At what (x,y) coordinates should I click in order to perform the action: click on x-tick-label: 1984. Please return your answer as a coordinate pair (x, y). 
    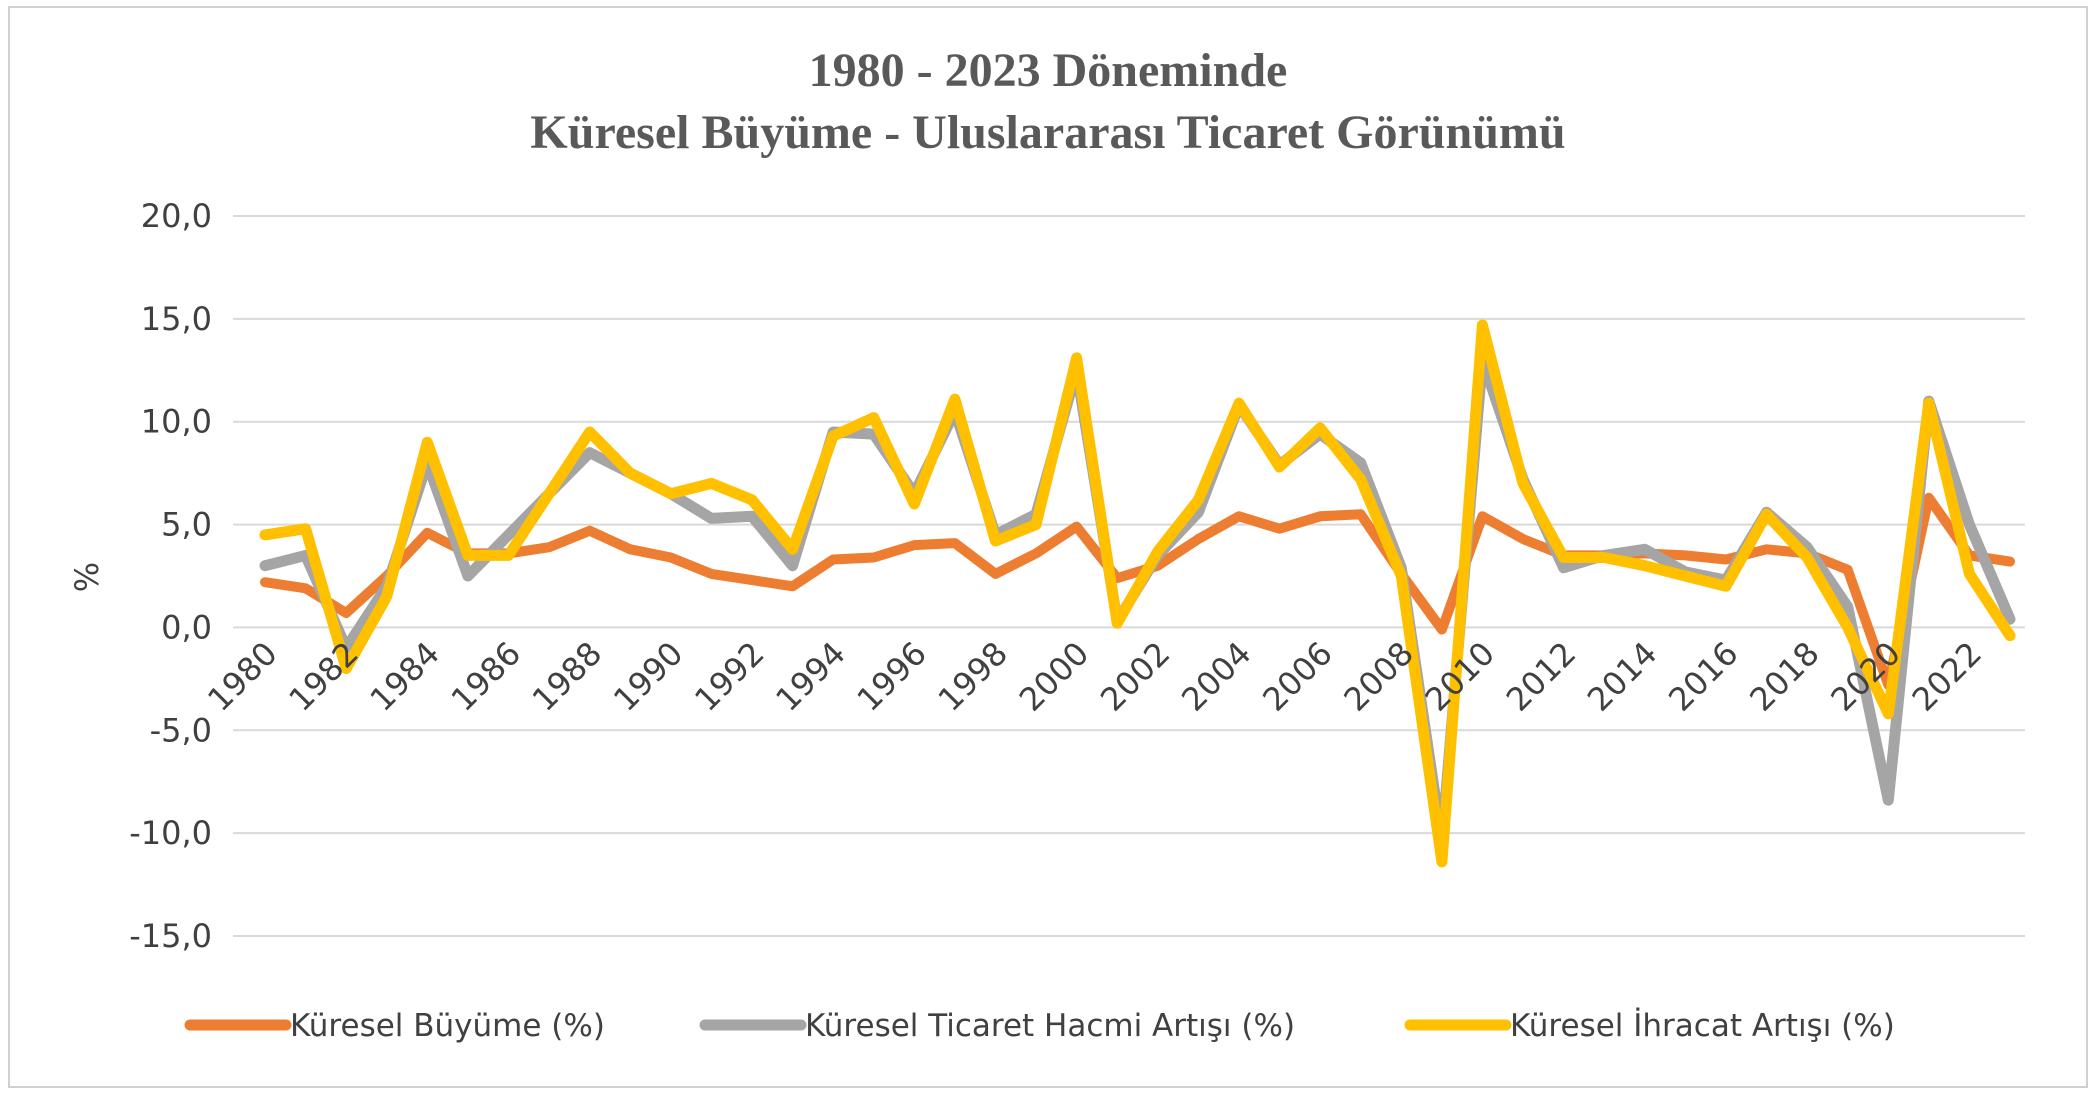
    Looking at the image, I should click on (405, 676).